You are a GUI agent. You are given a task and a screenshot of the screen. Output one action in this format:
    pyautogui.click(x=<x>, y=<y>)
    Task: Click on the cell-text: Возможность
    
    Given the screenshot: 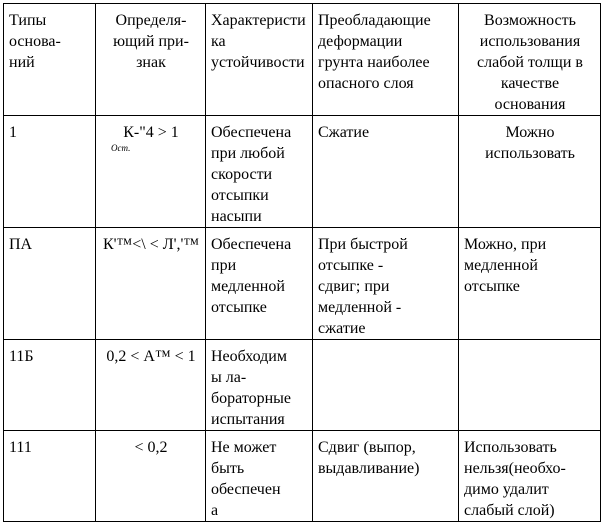 What is the action you would take?
    pyautogui.click(x=530, y=20)
    